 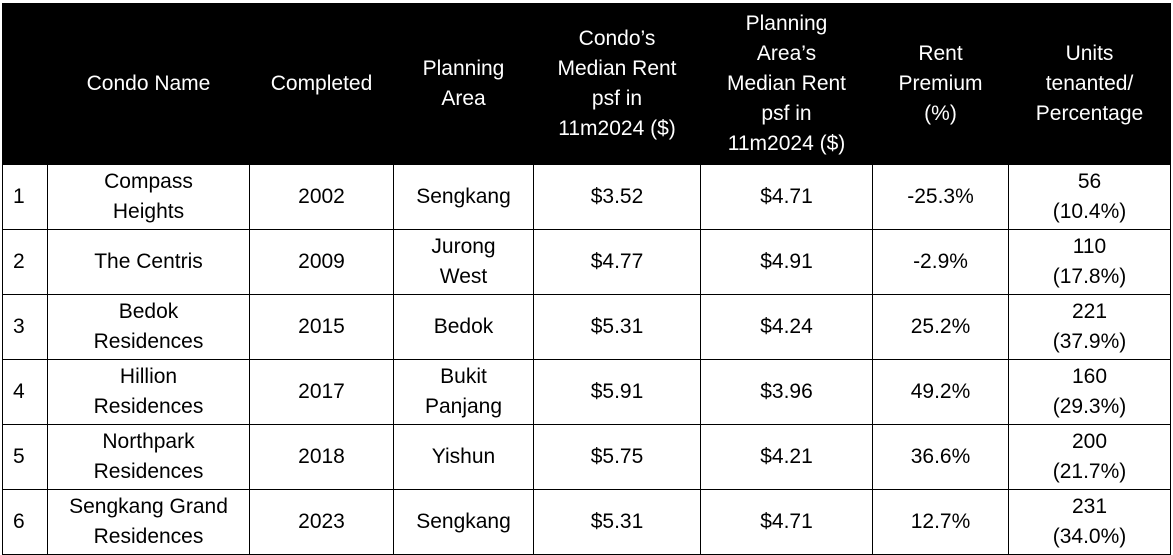 I want to click on condo-name-cell: Sengkang Grand Residences, so click(x=148, y=522).